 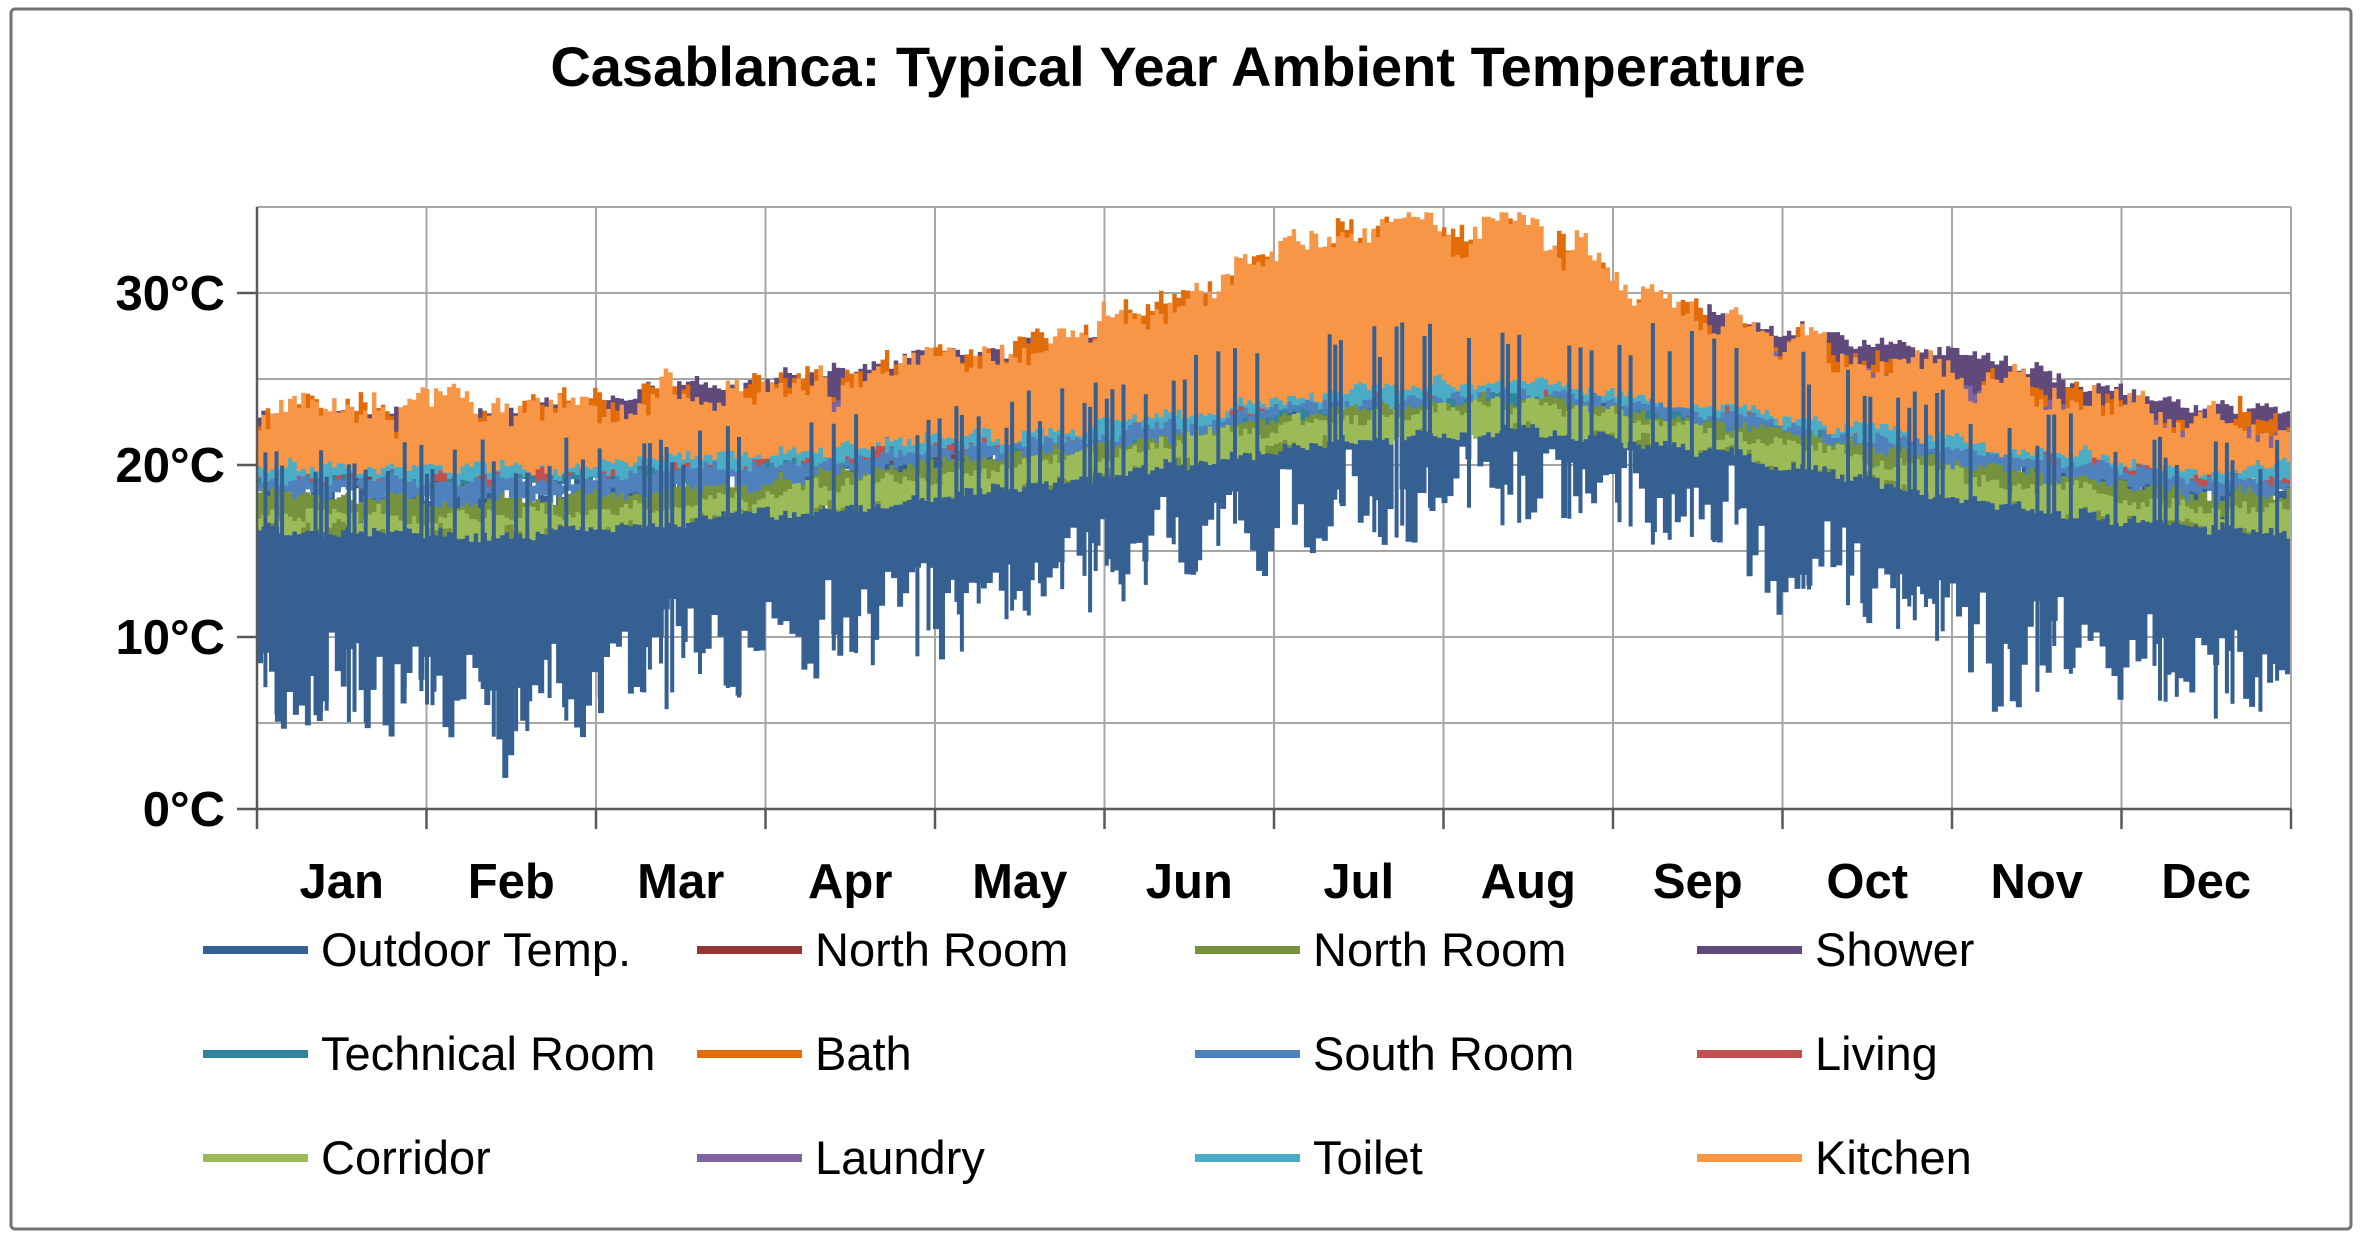 I want to click on legend-item-series-12-kitchen: Kitchen, so click(x=1834, y=1157).